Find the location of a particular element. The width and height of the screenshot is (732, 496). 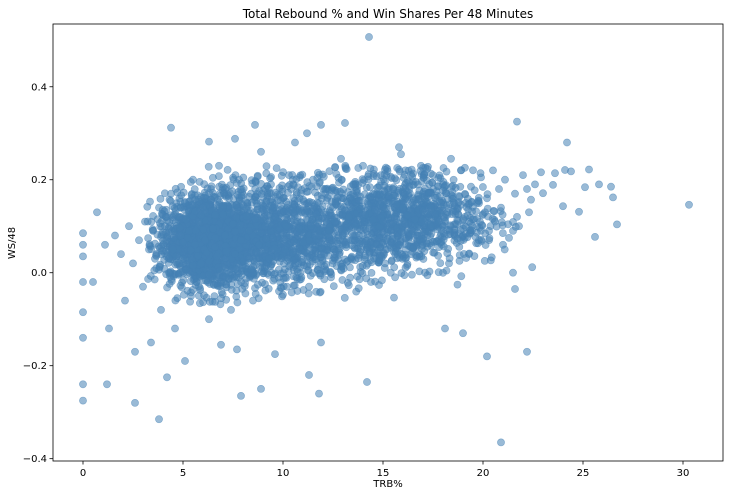

y-tick-label: 0.4 is located at coordinates (39, 87).